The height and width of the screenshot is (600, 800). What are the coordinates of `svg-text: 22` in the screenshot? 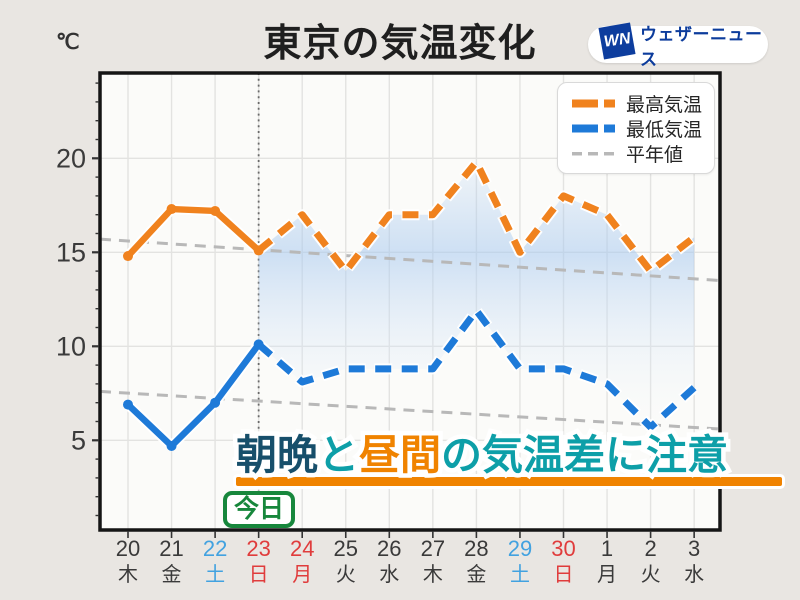 It's located at (215, 548).